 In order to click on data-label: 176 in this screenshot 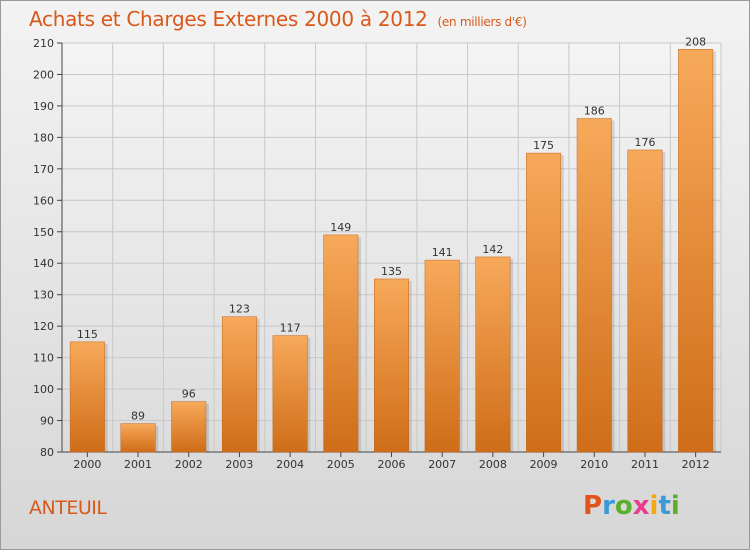, I will do `click(644, 142)`.